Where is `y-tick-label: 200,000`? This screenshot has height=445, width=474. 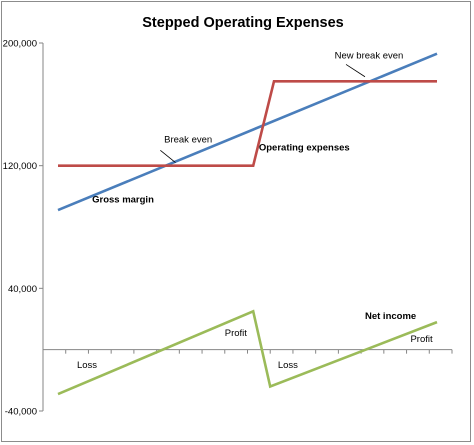
y-tick-label: 200,000 is located at coordinates (20, 44).